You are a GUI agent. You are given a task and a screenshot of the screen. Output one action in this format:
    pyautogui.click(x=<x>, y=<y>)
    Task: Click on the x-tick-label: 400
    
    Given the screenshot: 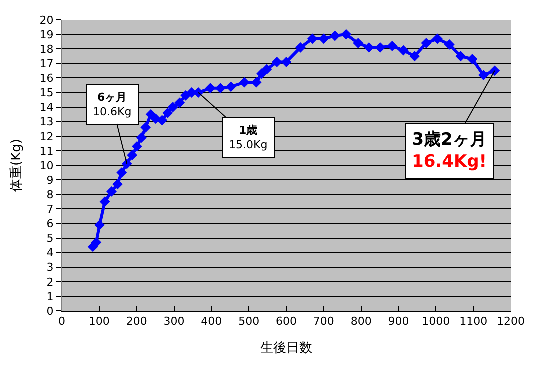 What is the action you would take?
    pyautogui.click(x=211, y=321)
    